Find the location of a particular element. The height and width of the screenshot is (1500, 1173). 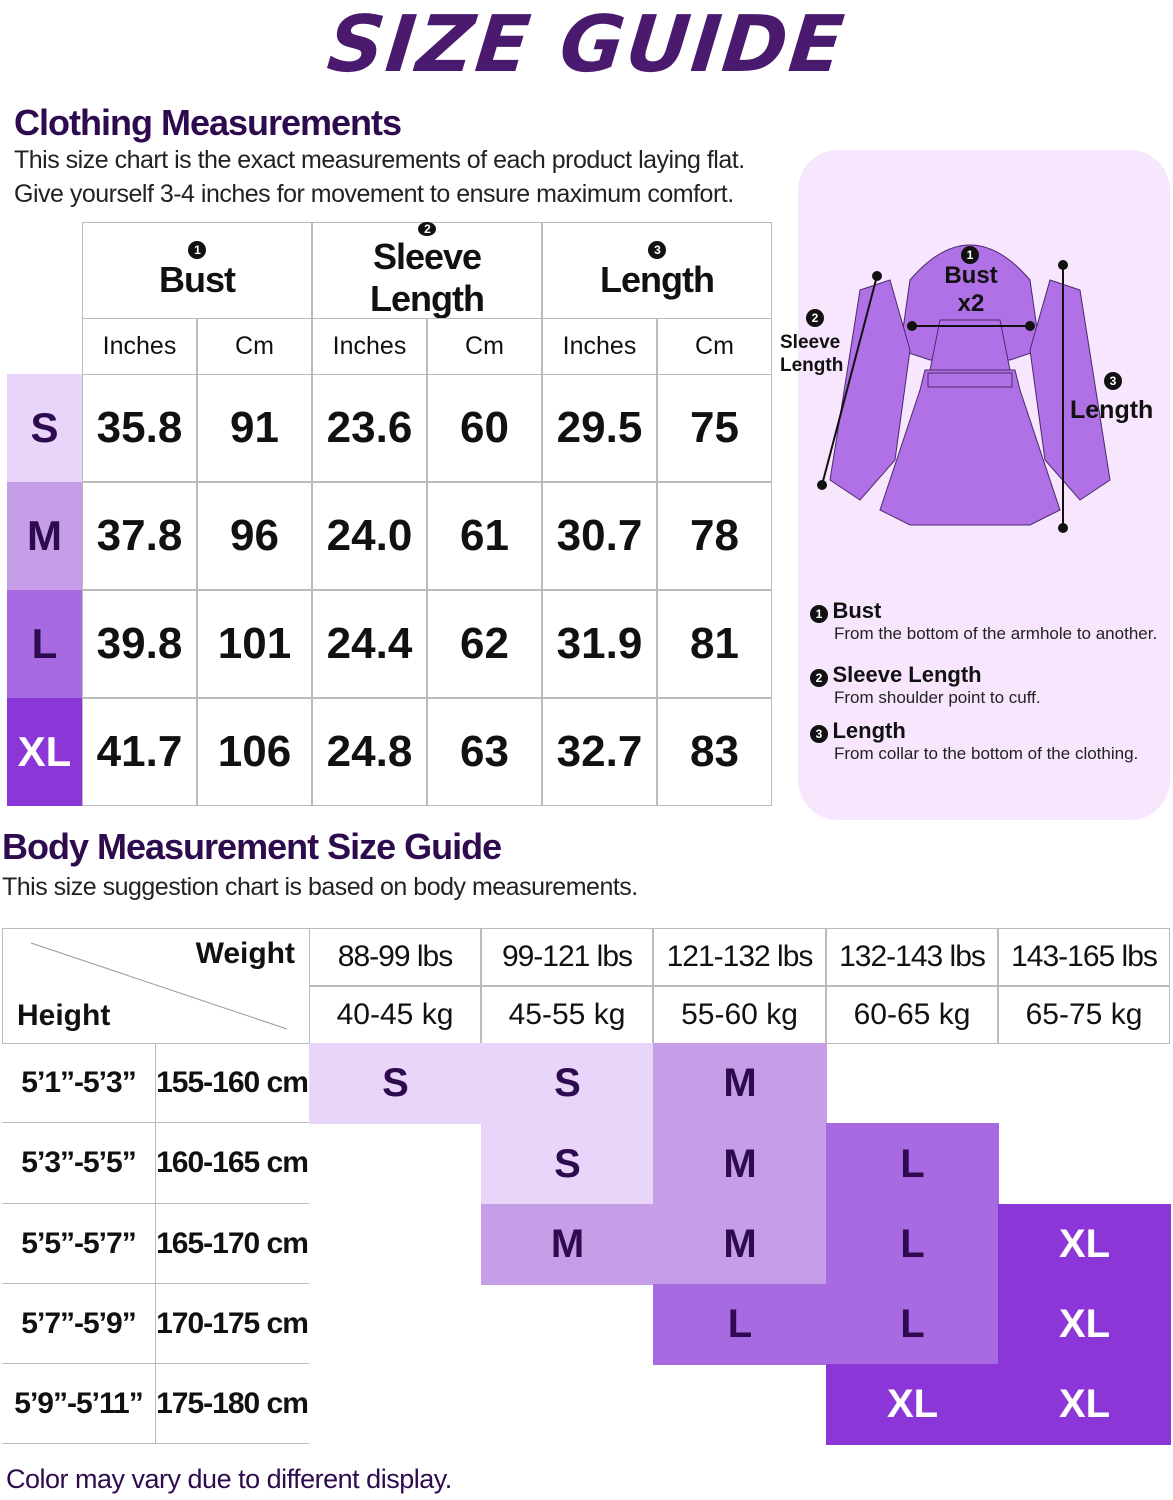

footer-note: Color may vary due to different display. is located at coordinates (229, 1479).